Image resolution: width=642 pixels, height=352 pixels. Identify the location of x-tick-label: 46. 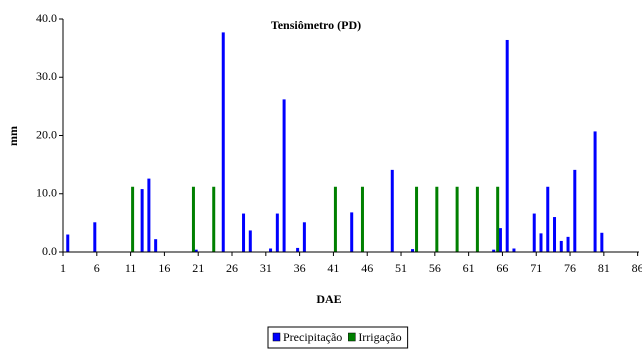
(367, 268).